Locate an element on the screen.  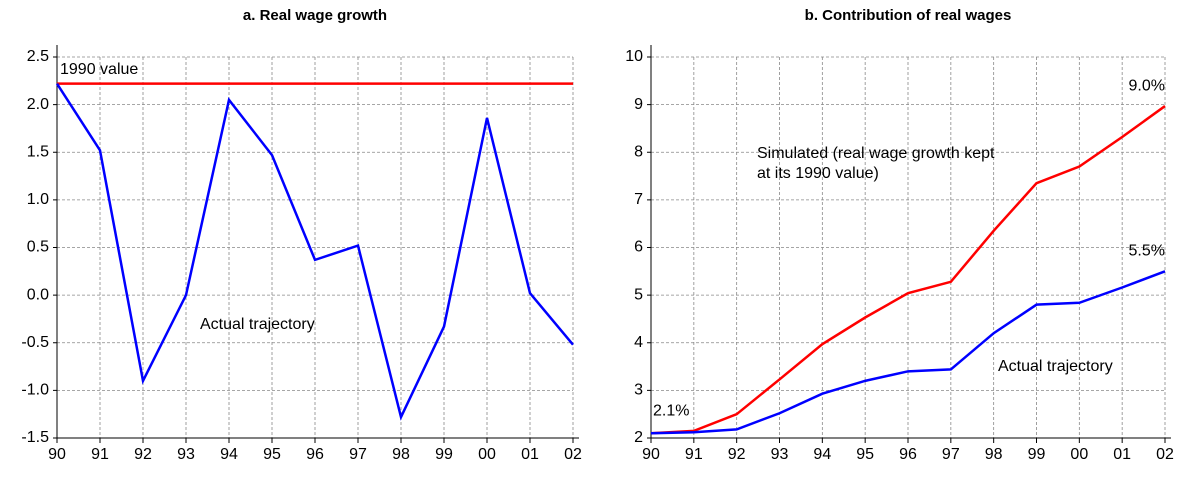
y-tick-label: 9 is located at coordinates (638, 104).